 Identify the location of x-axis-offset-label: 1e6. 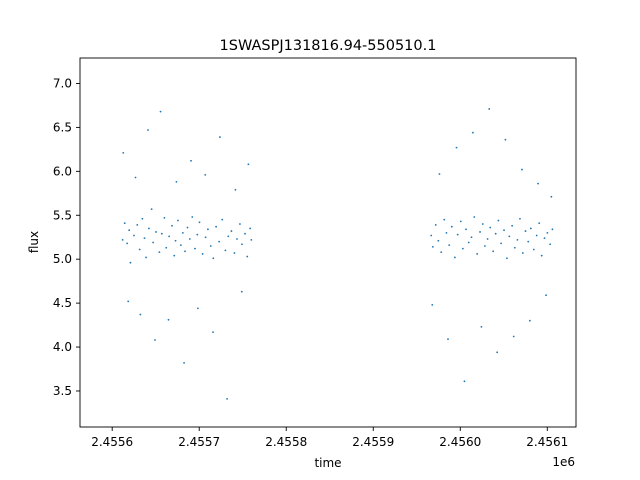
(563, 462).